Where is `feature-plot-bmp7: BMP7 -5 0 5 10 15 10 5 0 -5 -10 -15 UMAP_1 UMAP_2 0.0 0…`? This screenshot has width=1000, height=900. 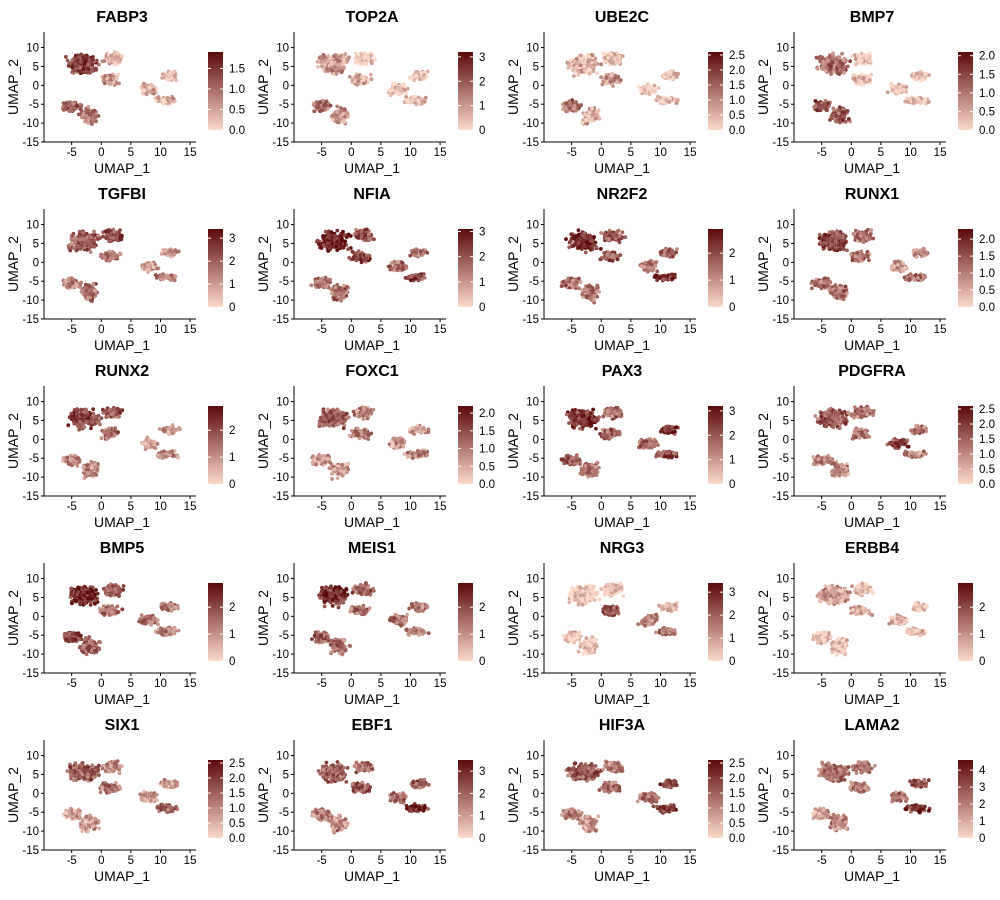
feature-plot-bmp7: BMP7 -5 0 5 10 15 10 5 0 -5 -10 -15 UMAP_1 UMAP_2 0.0 0… is located at coordinates (875, 90).